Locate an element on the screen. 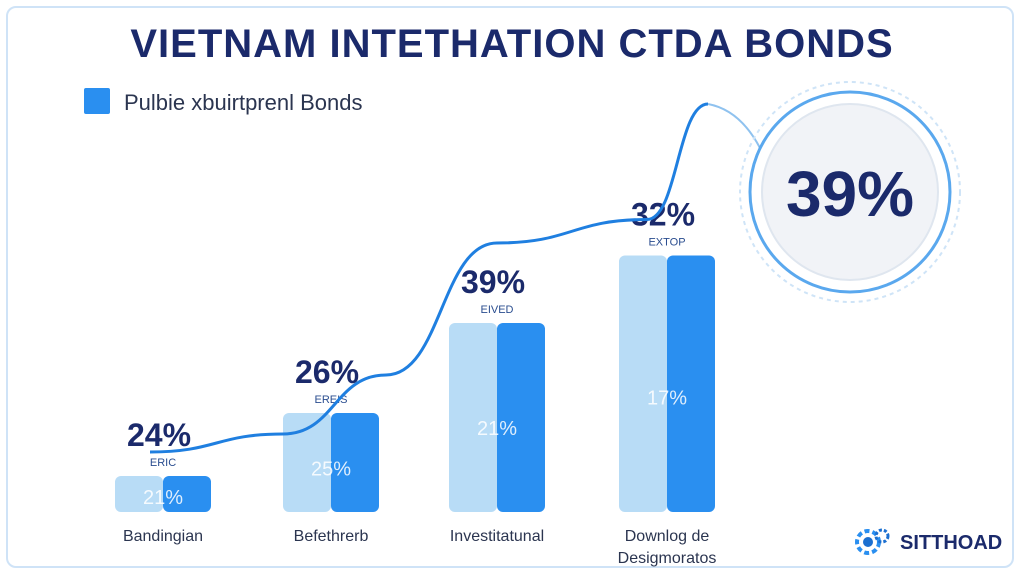 Image resolution: width=1024 pixels, height=576 pixels. bar-inner-label: 25% is located at coordinates (331, 469).